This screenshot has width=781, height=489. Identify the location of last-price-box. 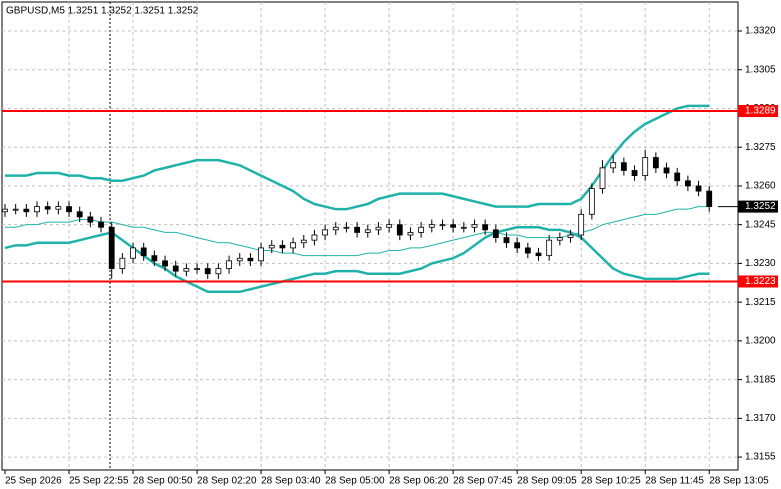
(758, 206).